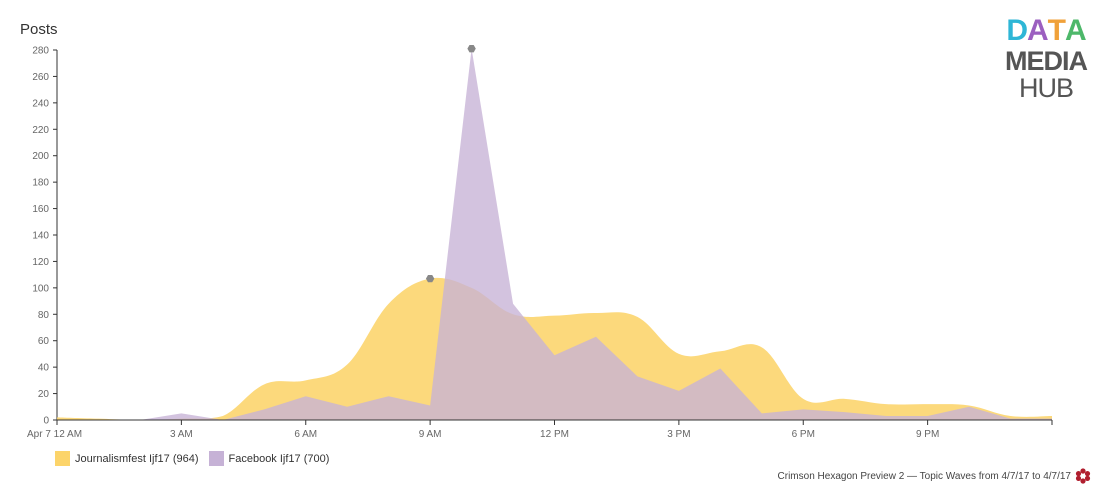  Describe the element at coordinates (44, 341) in the screenshot. I see `y-tick-label: 60` at that location.